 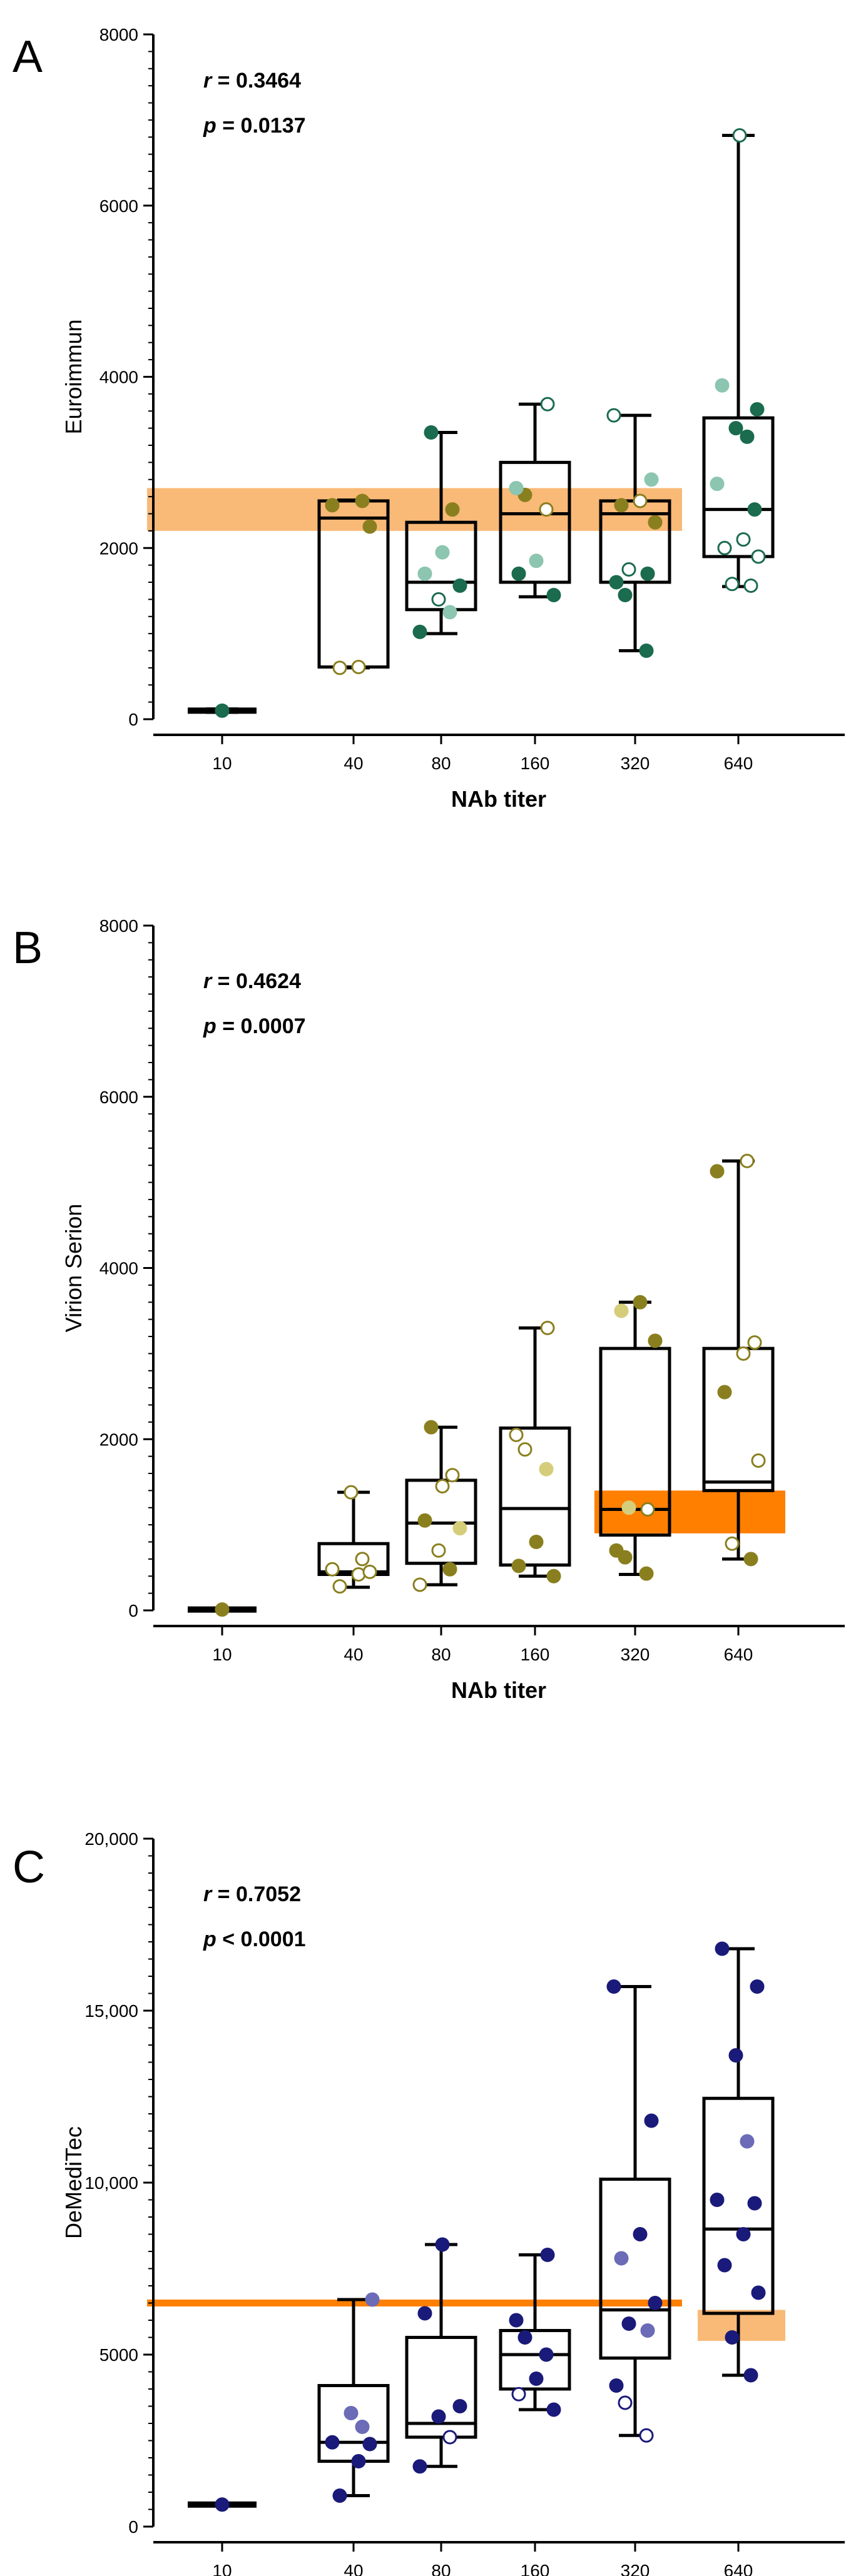 I want to click on x-tick-label: 40, so click(x=353, y=2568).